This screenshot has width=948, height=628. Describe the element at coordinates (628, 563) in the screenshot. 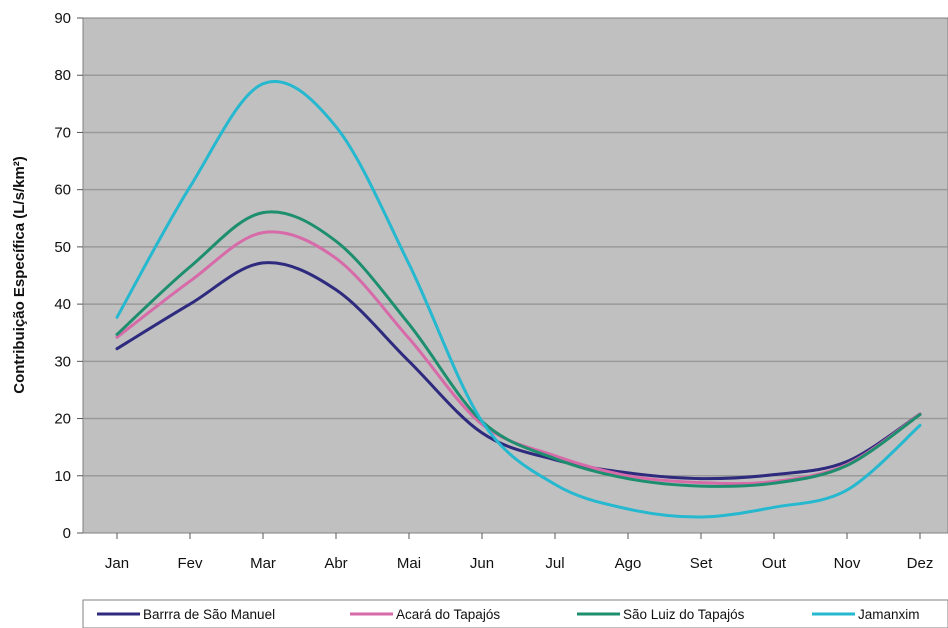

I see `x-tick-label: Ago` at that location.